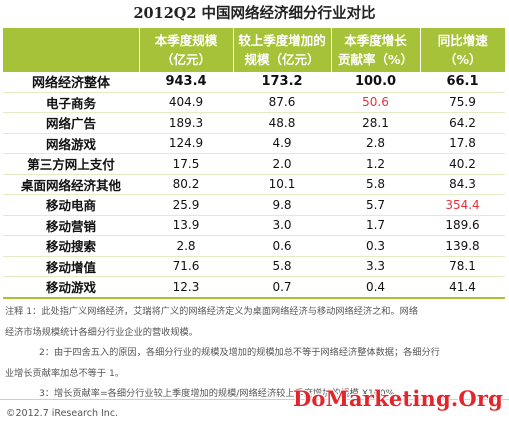 This screenshot has width=509, height=430. I want to click on cell-value: 48.8, so click(282, 122).